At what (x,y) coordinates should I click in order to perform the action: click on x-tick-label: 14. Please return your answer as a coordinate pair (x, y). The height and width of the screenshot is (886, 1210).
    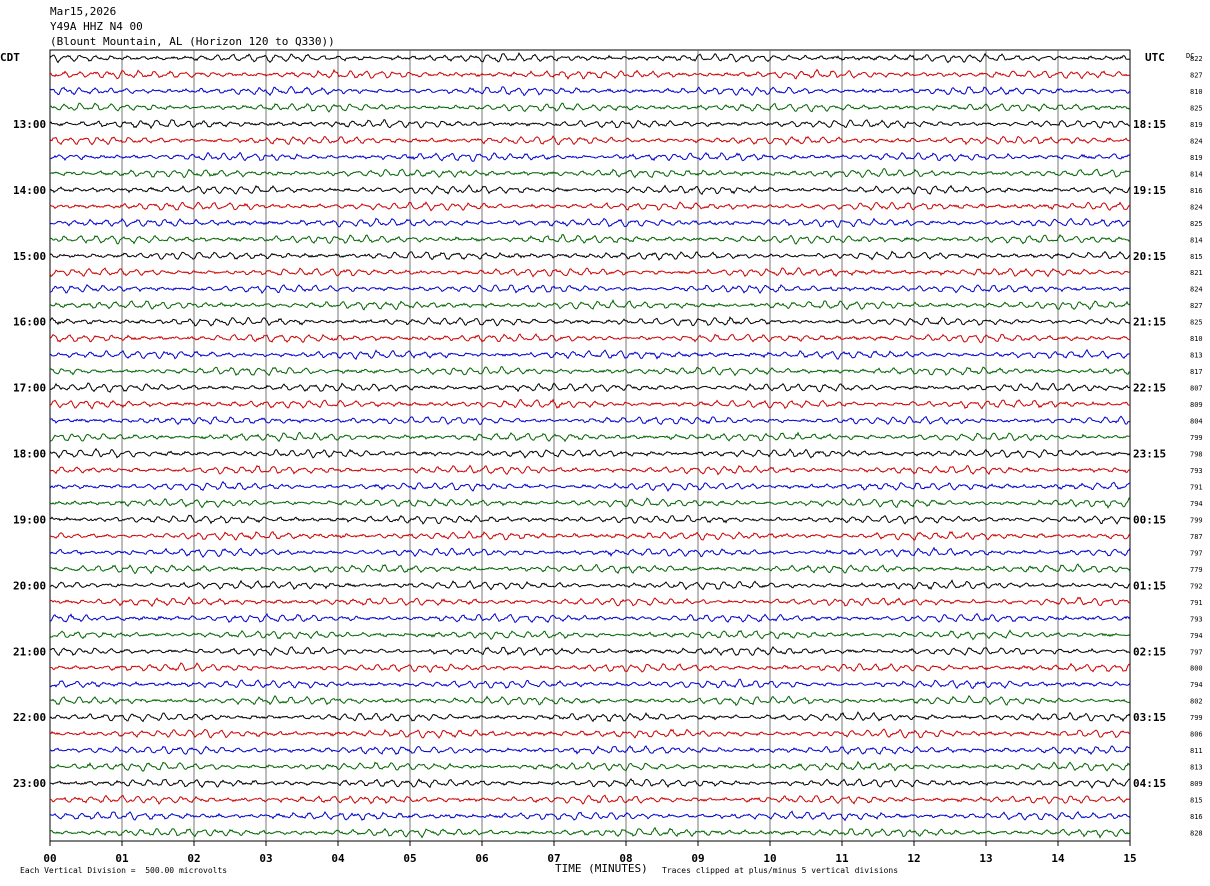
    Looking at the image, I should click on (1058, 858).